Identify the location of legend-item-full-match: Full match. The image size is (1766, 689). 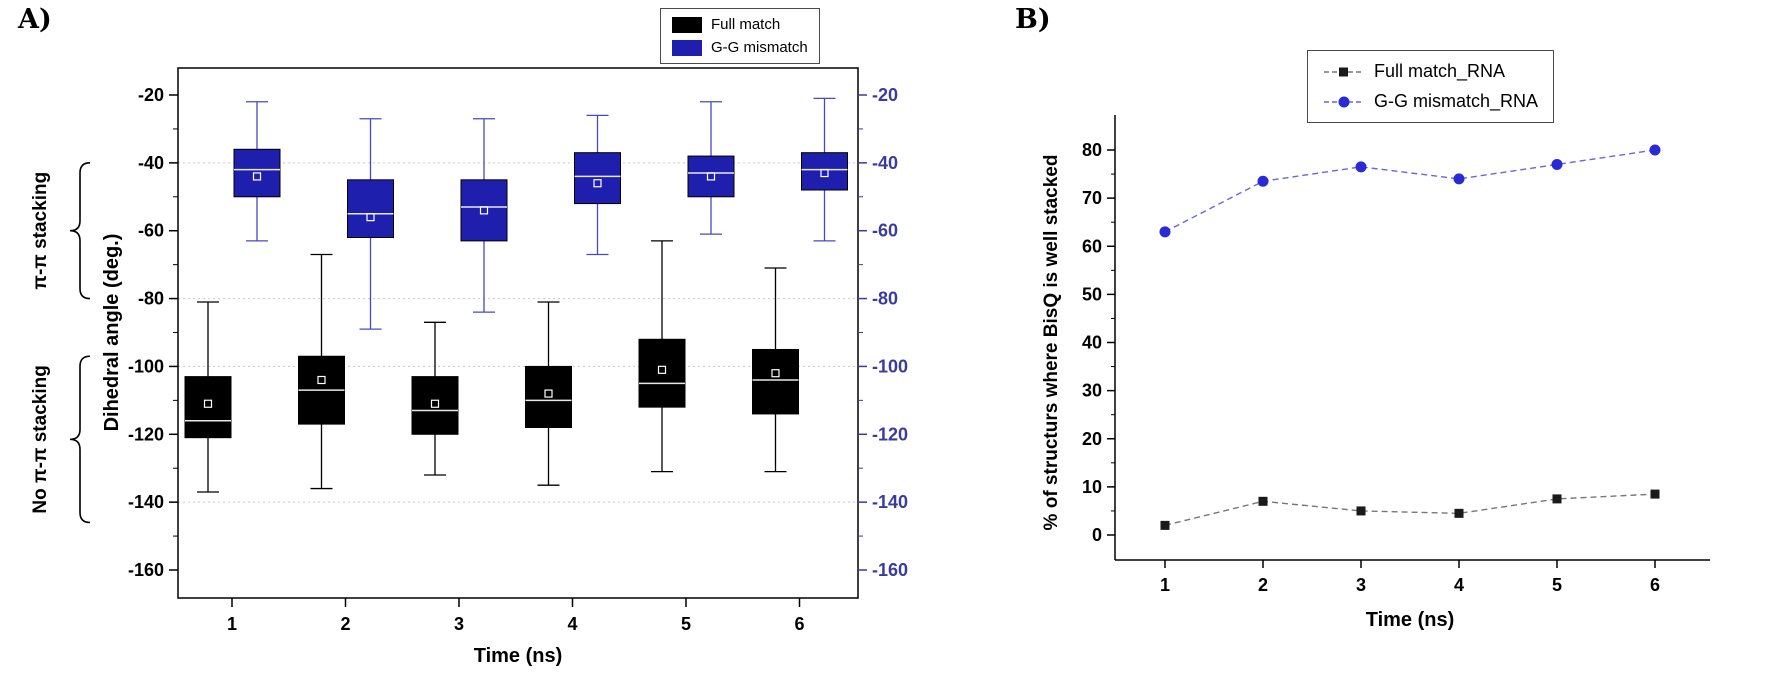
(740, 24).